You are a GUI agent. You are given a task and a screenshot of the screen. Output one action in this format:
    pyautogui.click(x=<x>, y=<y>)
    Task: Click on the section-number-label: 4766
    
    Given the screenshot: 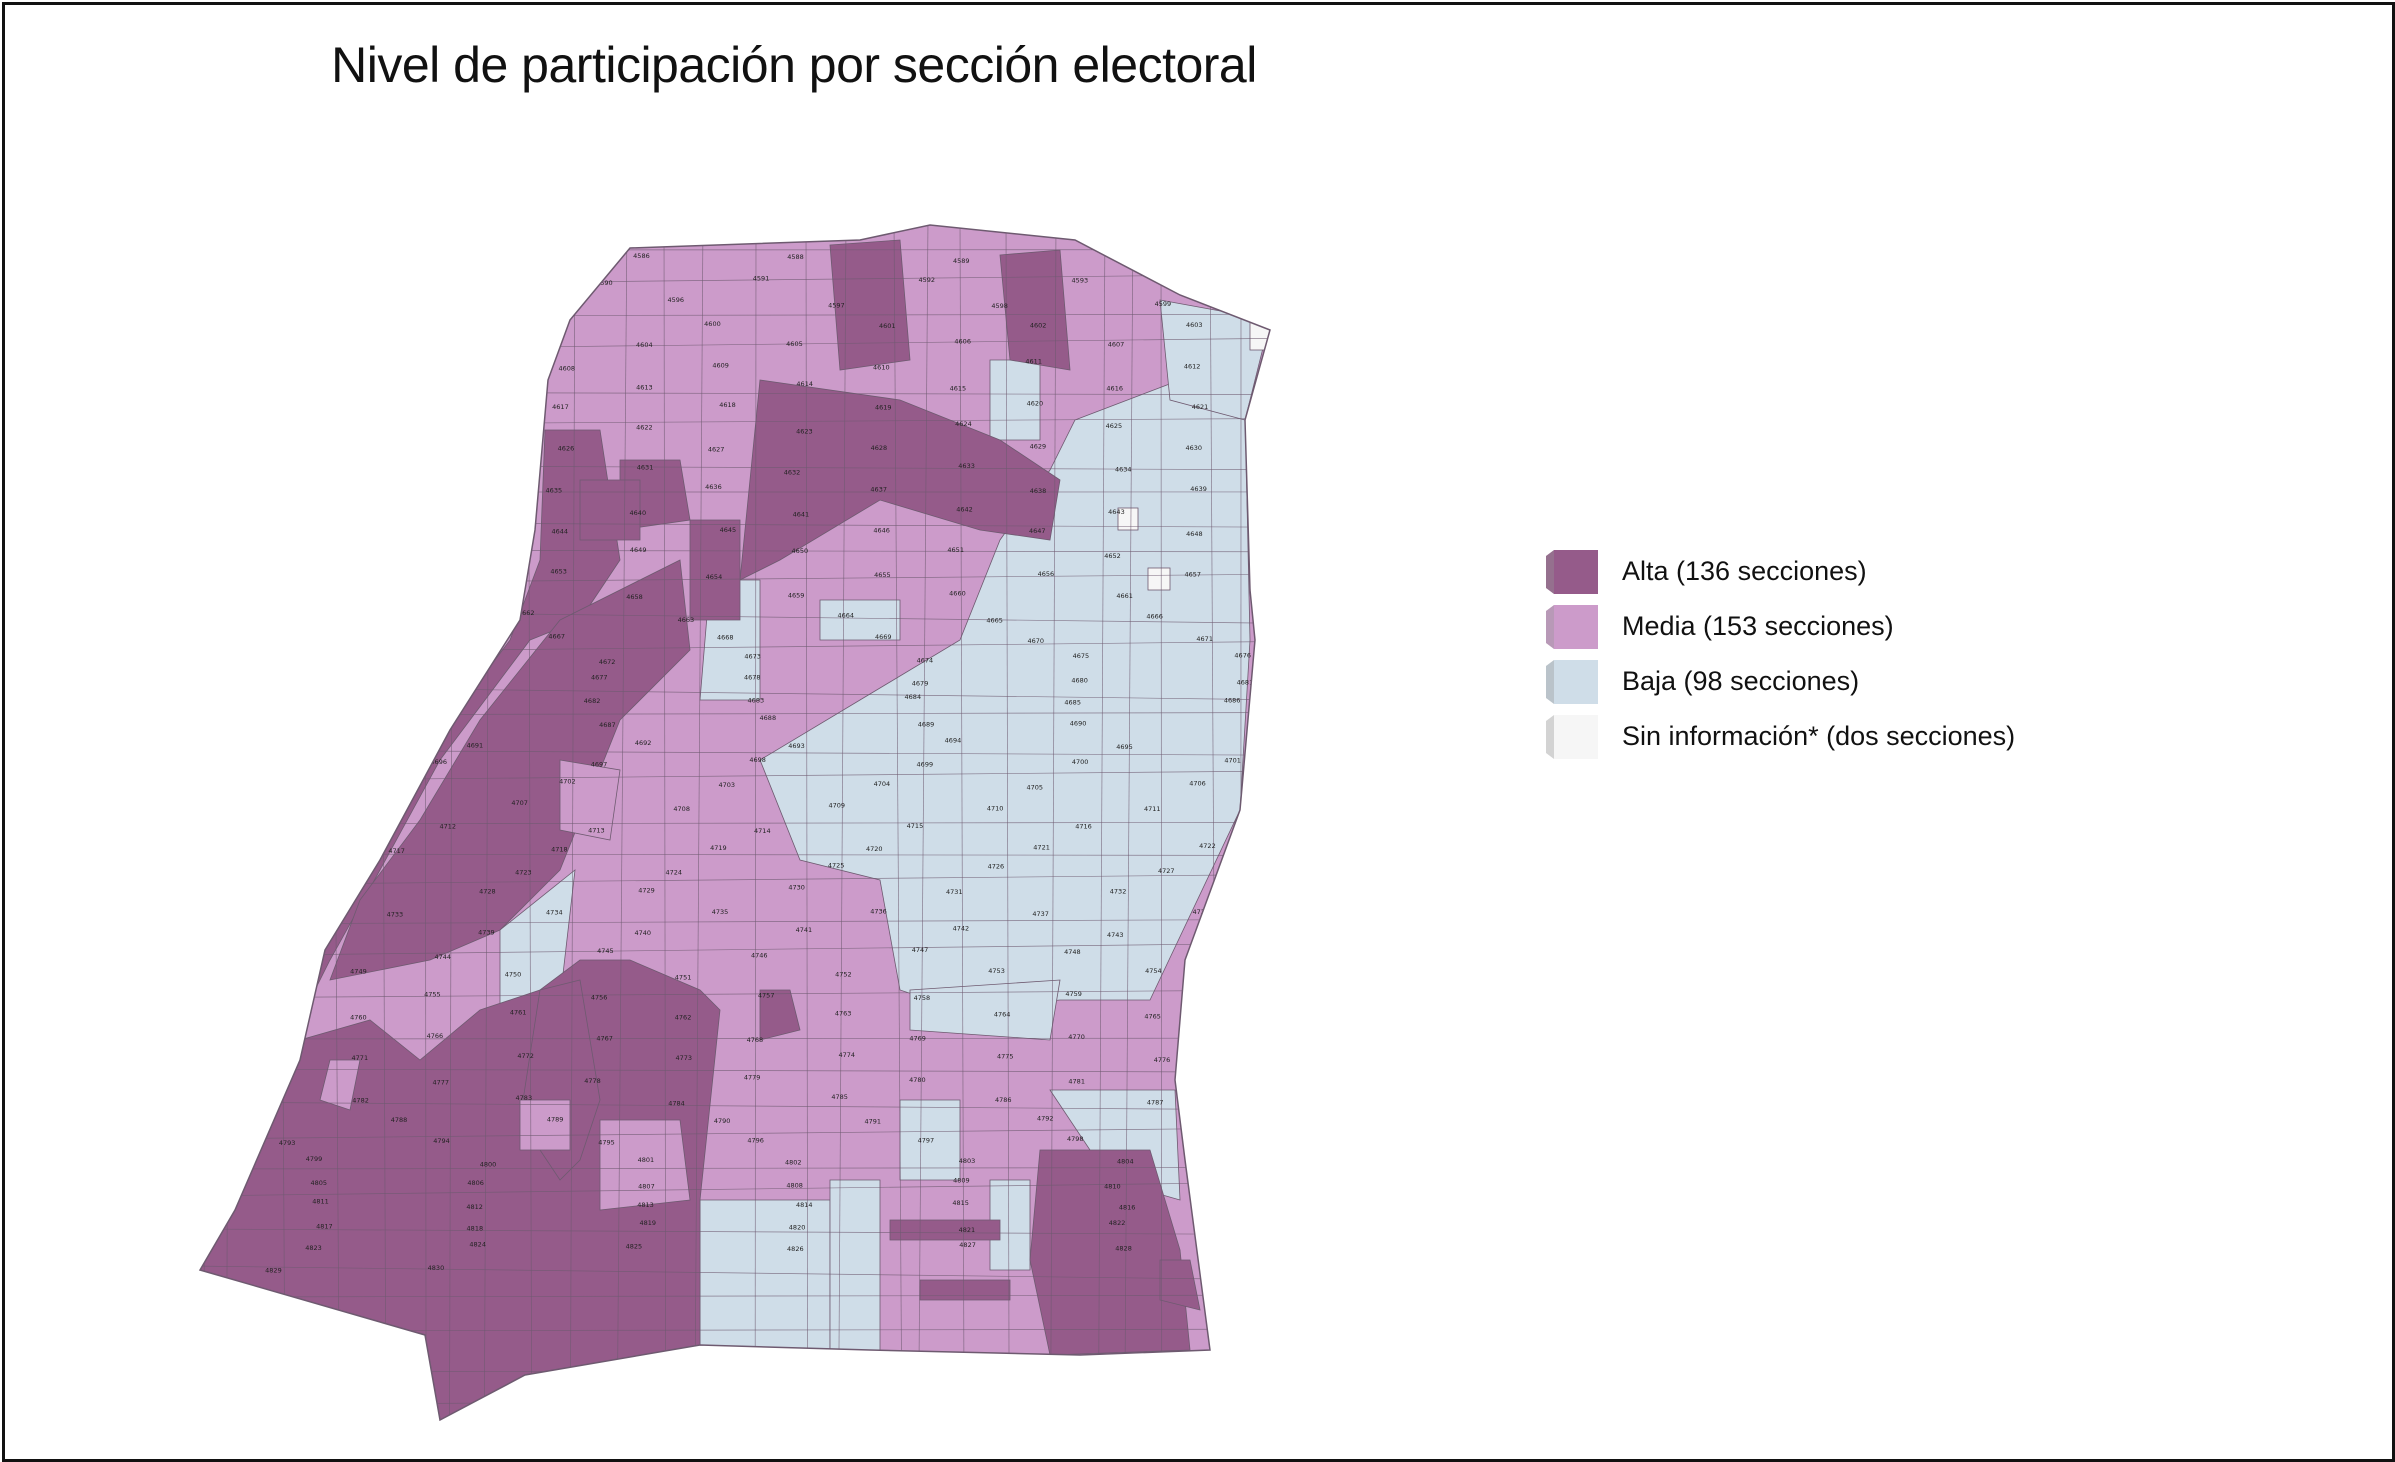 What is the action you would take?
    pyautogui.click(x=435, y=1036)
    